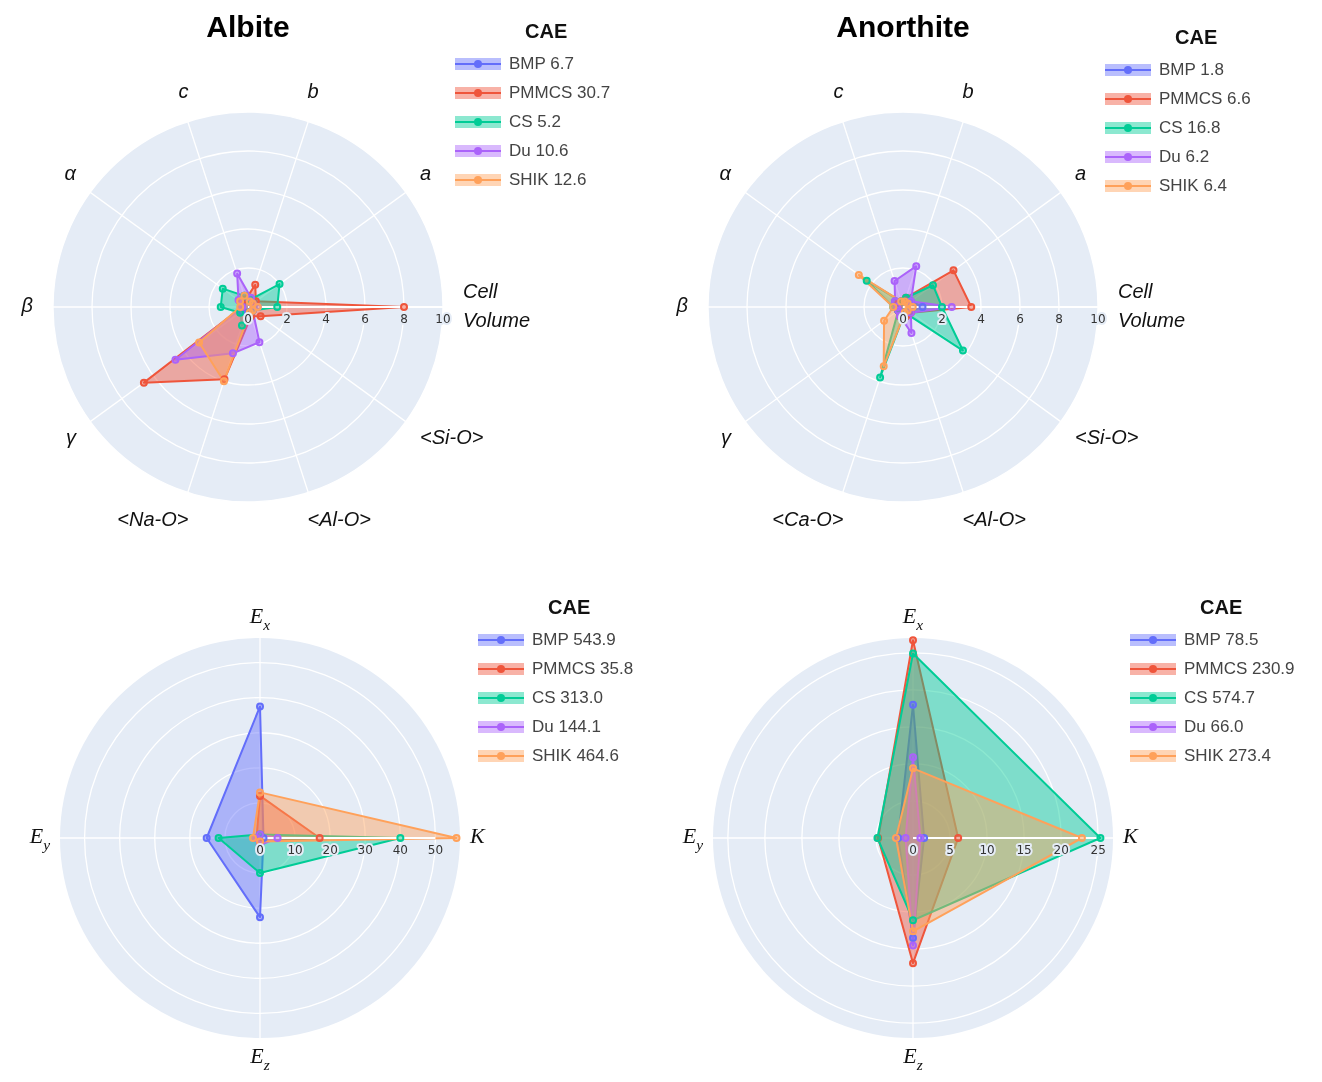 This screenshot has height=1082, width=1322. I want to click on legend-label: Du 10.6, so click(539, 150).